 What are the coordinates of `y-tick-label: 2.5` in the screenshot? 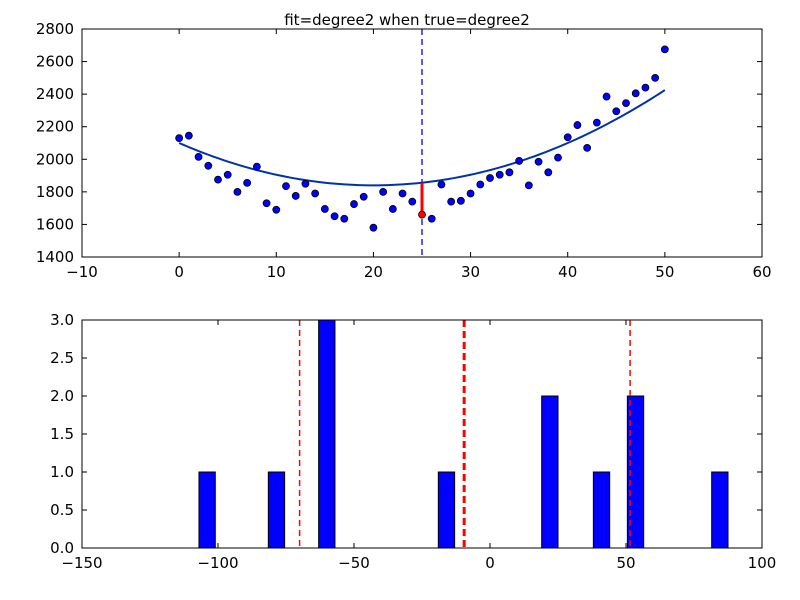 It's located at (62, 358).